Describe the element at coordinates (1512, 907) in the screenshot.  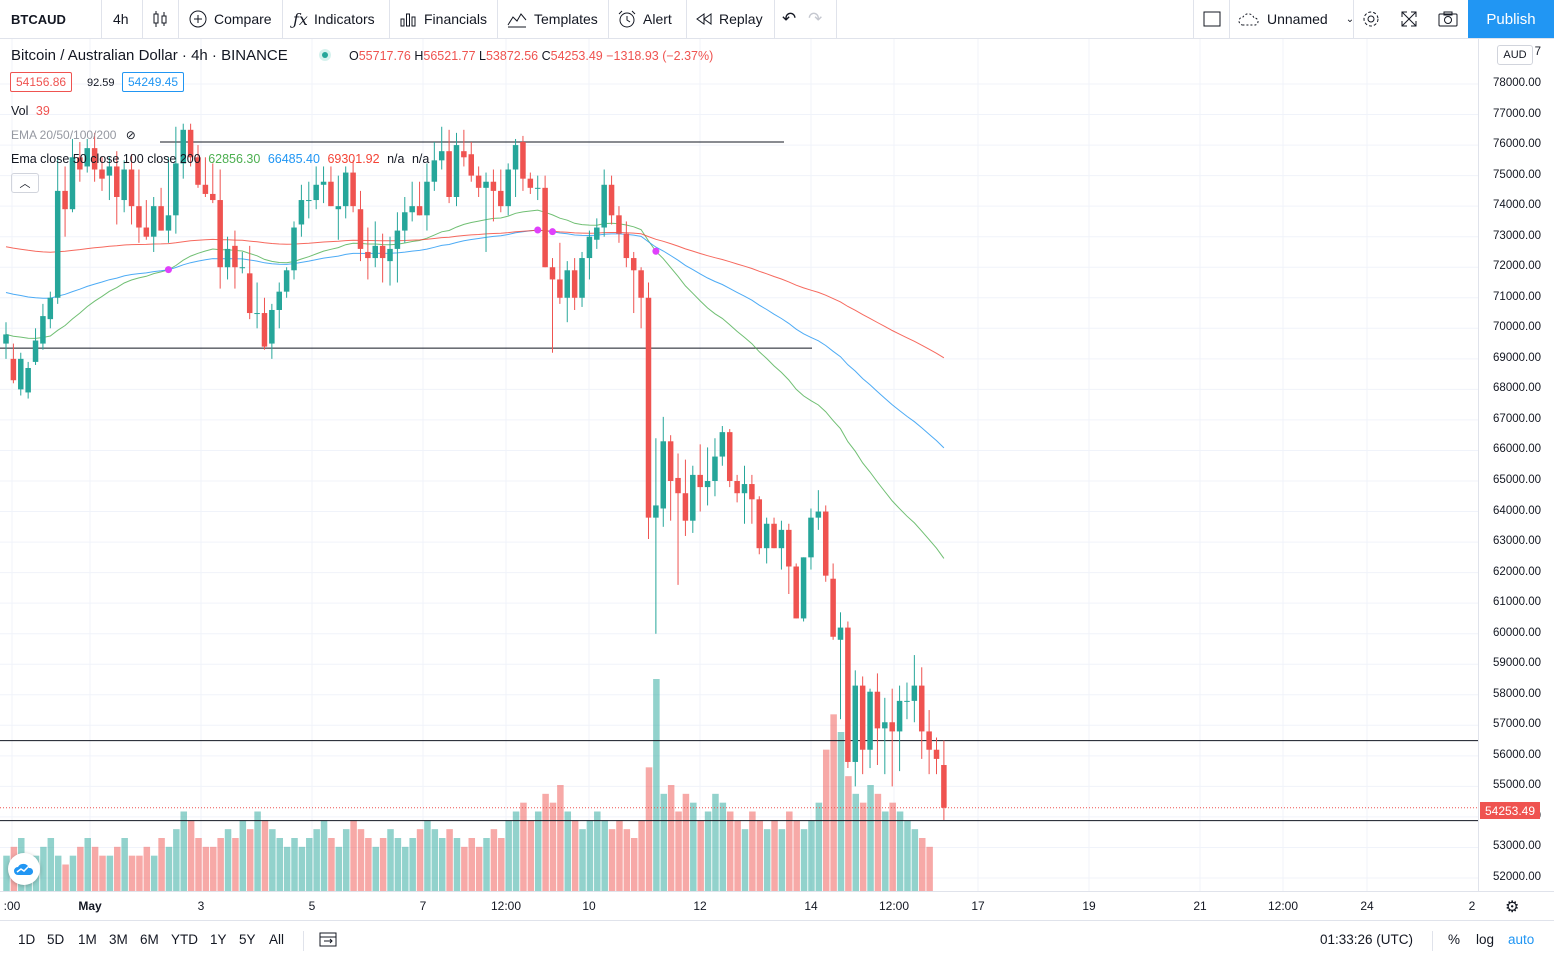
I see `axis-settings-gear-icon: ⚙` at that location.